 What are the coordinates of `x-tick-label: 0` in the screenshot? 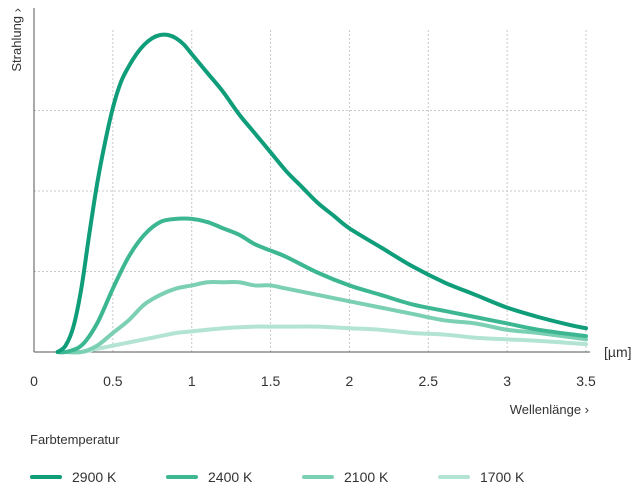 It's located at (34, 381).